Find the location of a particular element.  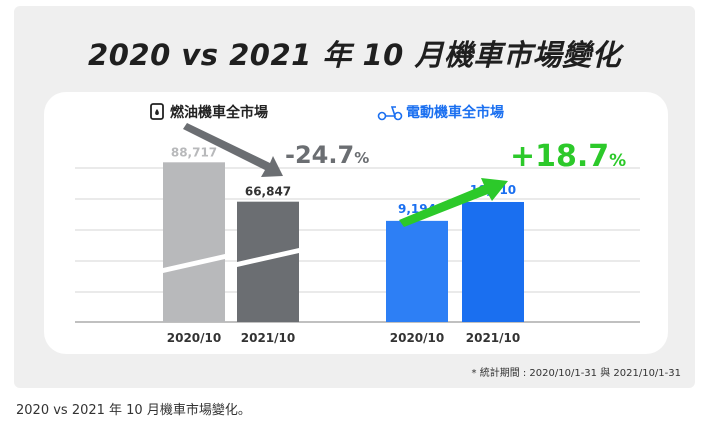

fuel-bar is located at coordinates (194, 242).